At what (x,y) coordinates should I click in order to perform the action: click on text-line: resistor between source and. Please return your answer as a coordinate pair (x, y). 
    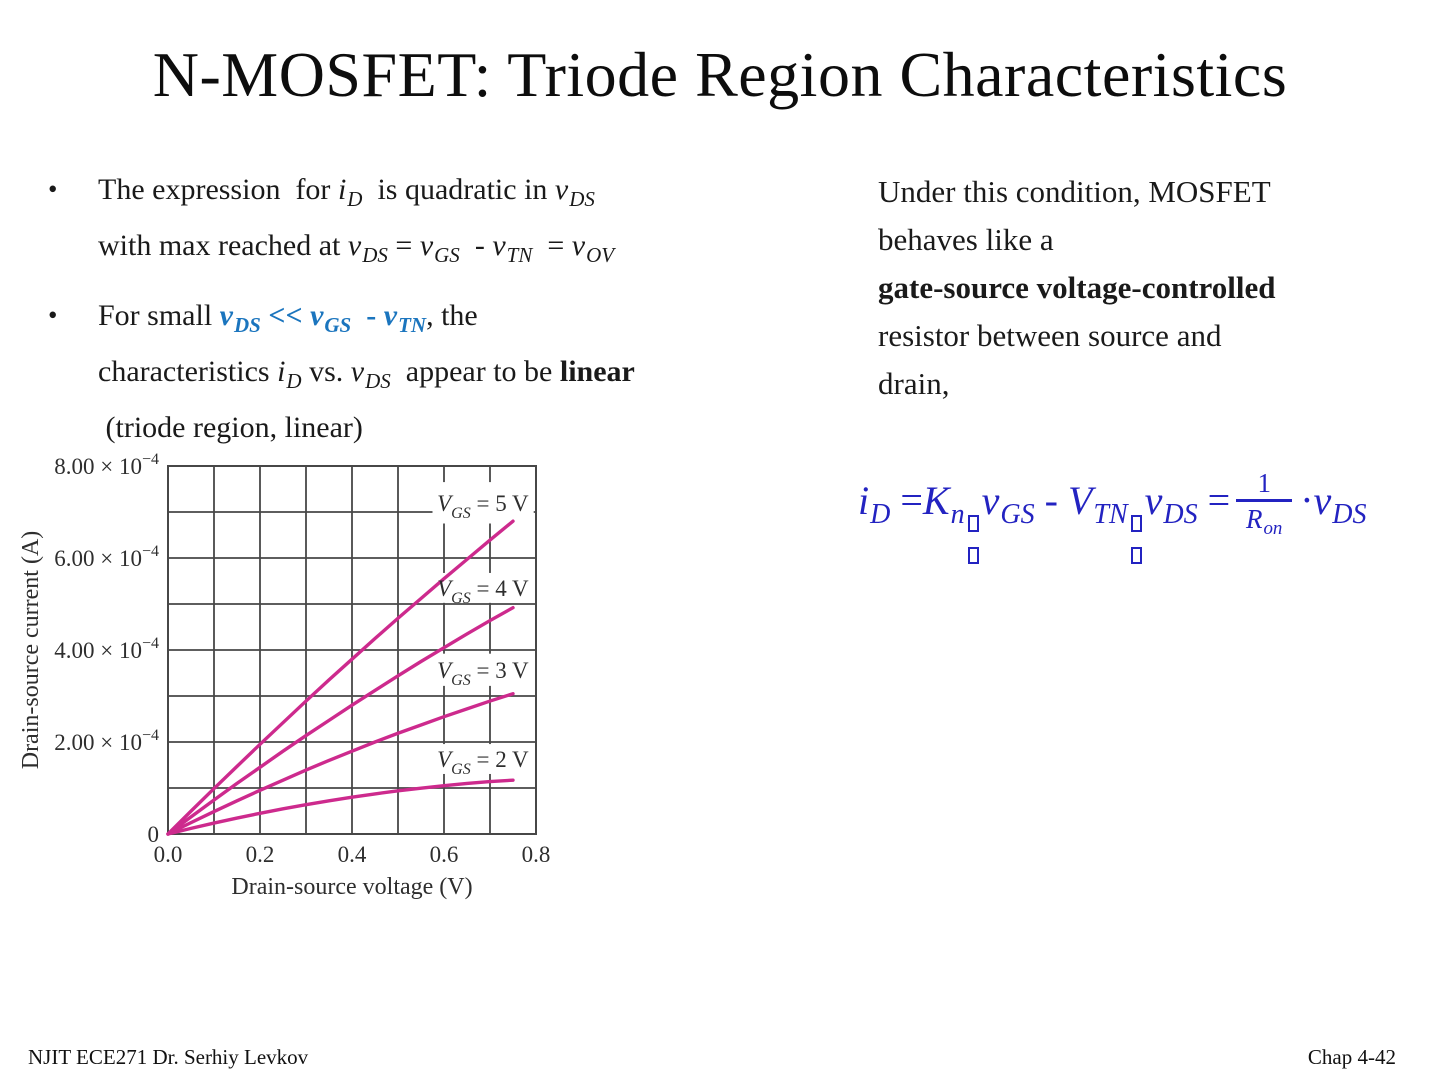
    Looking at the image, I should click on (1153, 336).